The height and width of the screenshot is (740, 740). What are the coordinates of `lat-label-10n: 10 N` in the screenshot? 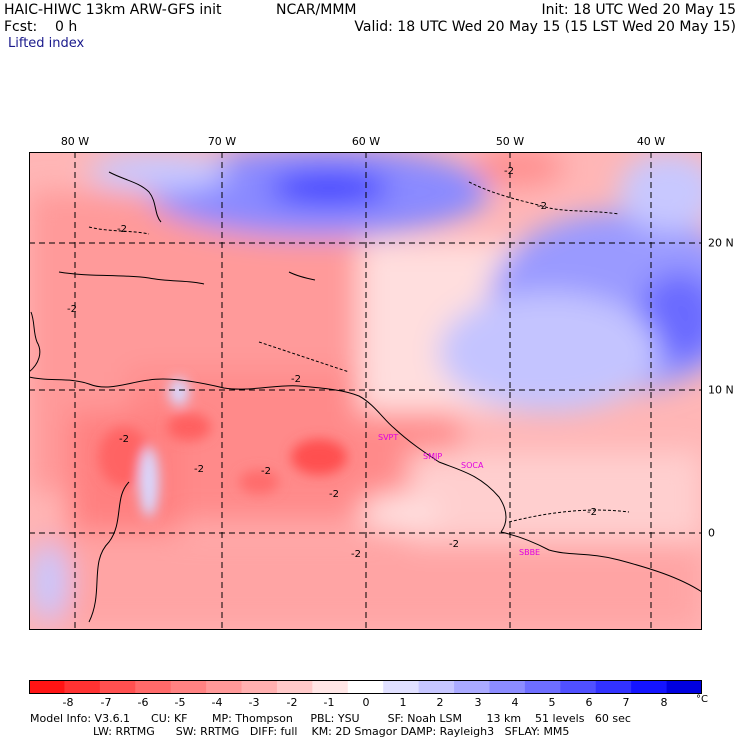 It's located at (721, 390).